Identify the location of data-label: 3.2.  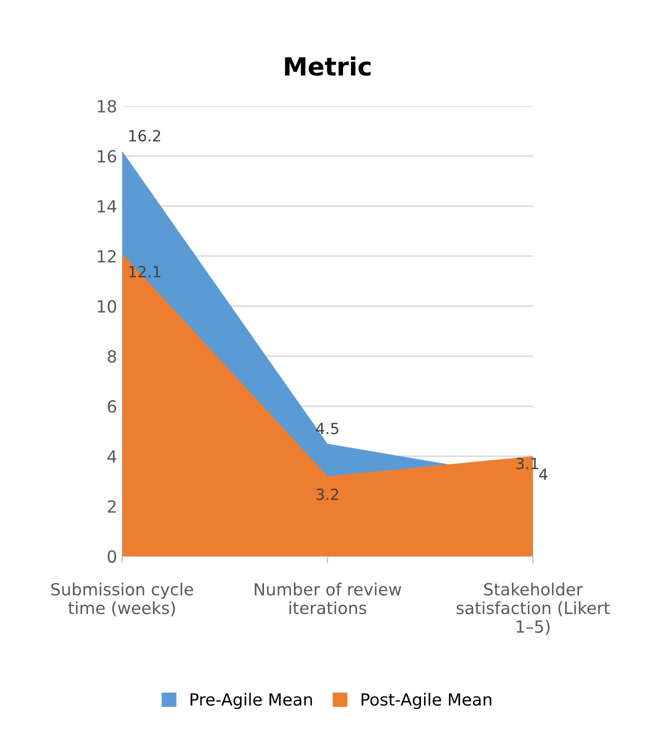
(327, 494).